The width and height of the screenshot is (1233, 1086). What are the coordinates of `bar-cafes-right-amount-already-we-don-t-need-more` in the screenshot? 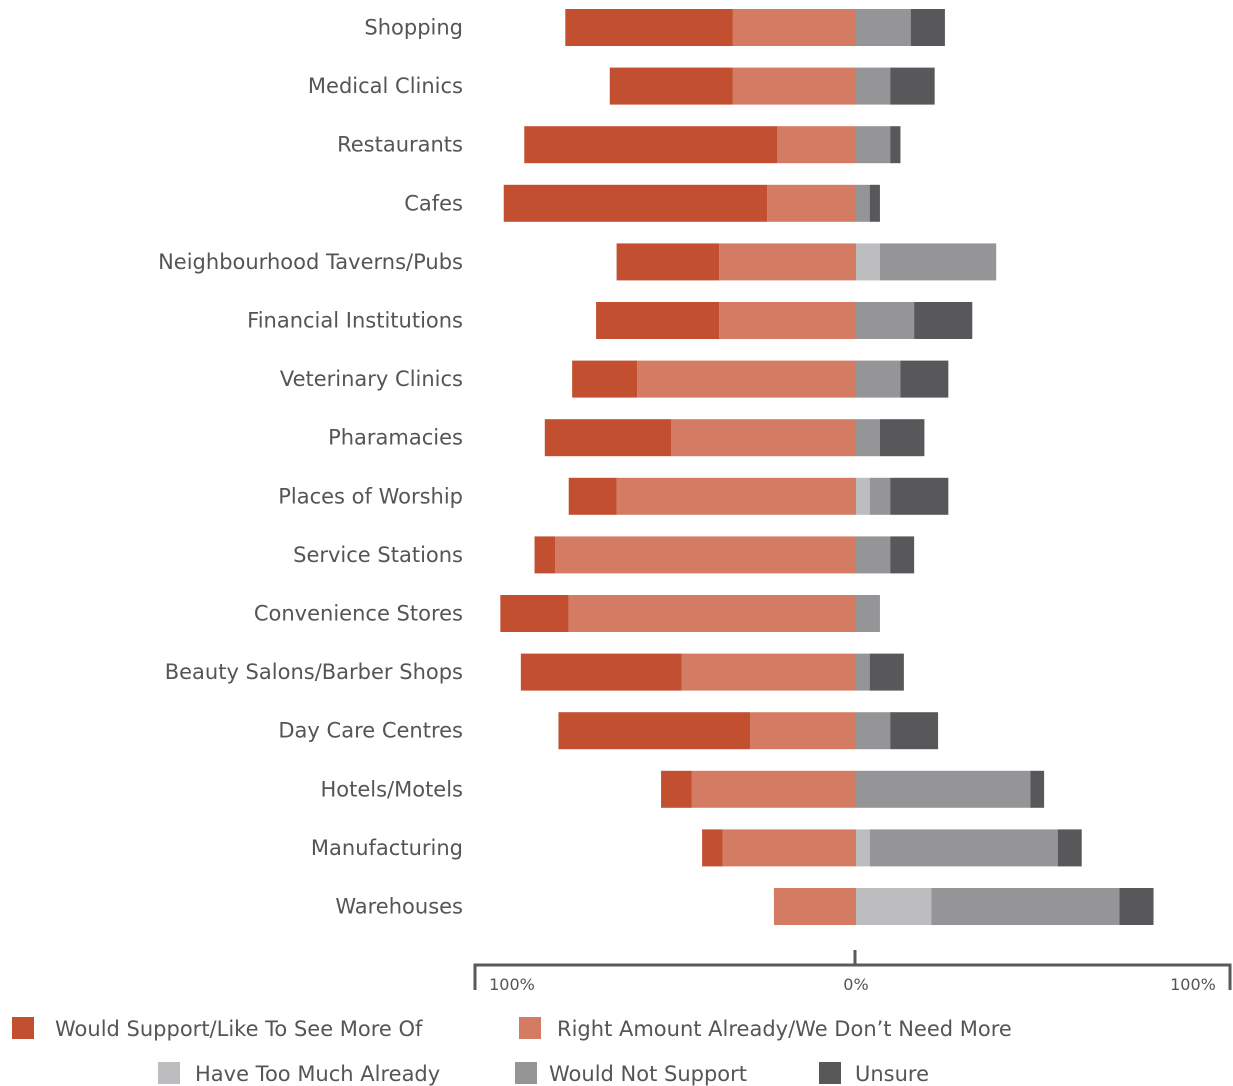 It's located at (811, 203).